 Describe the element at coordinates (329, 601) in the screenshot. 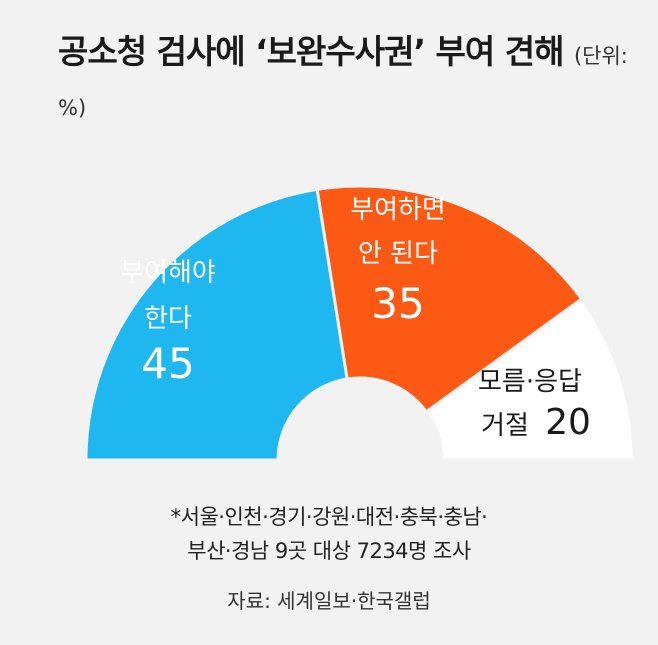

I see `source-label: 자료: 세계일보·한국갤럽` at that location.